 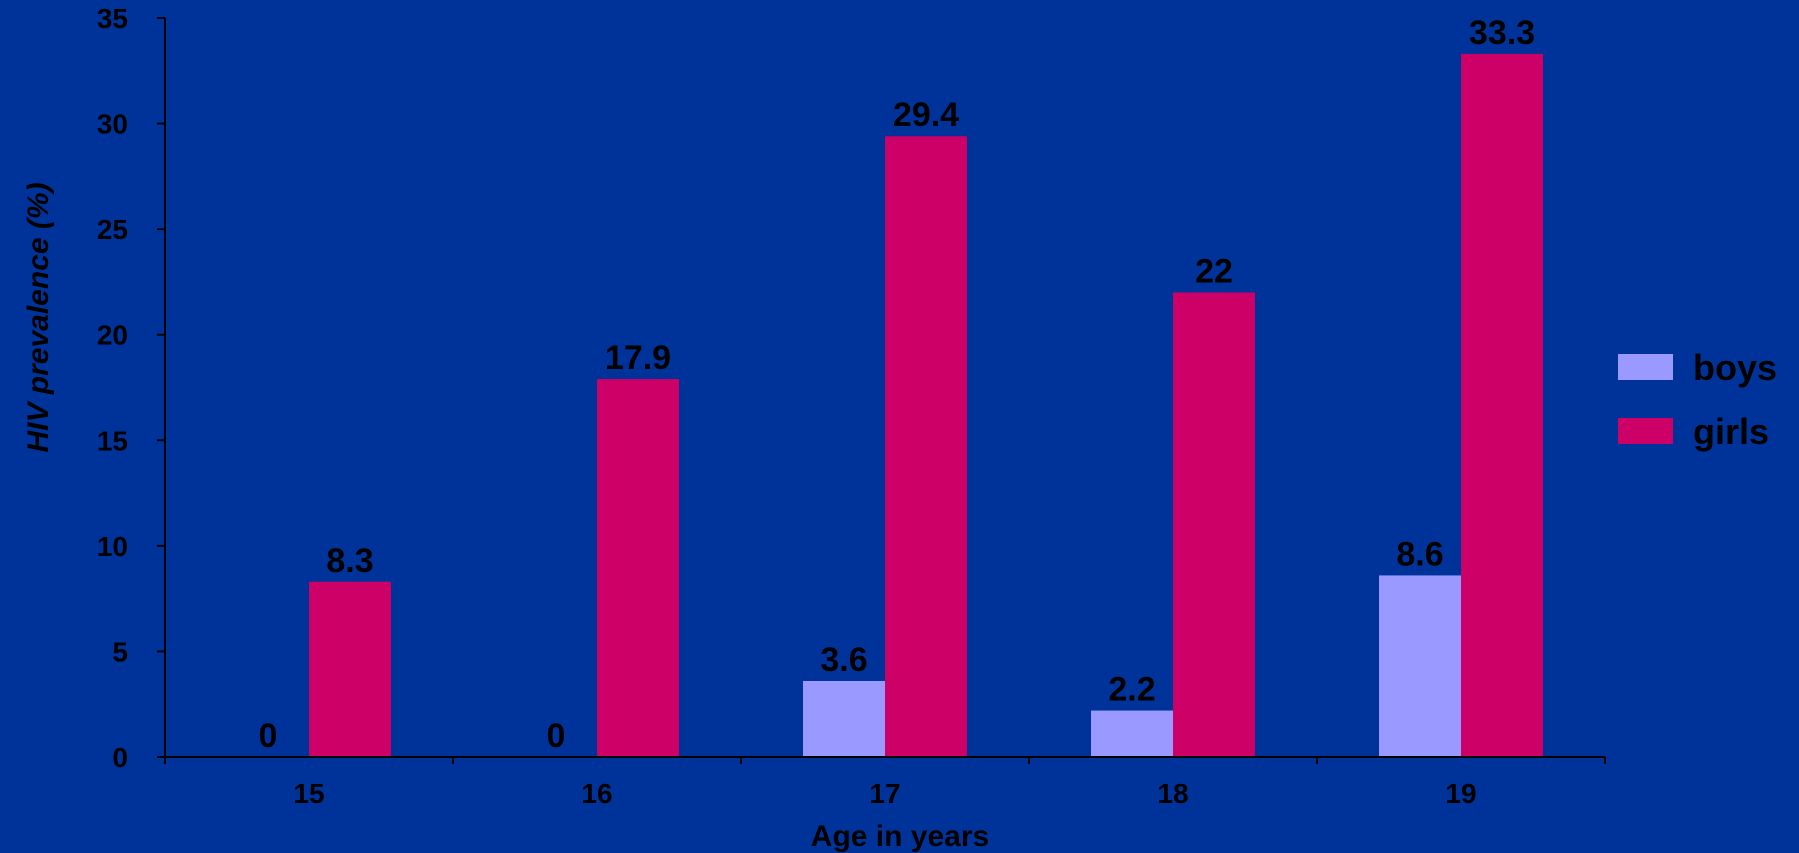 I want to click on x-tick-label: 15, so click(x=308, y=793).